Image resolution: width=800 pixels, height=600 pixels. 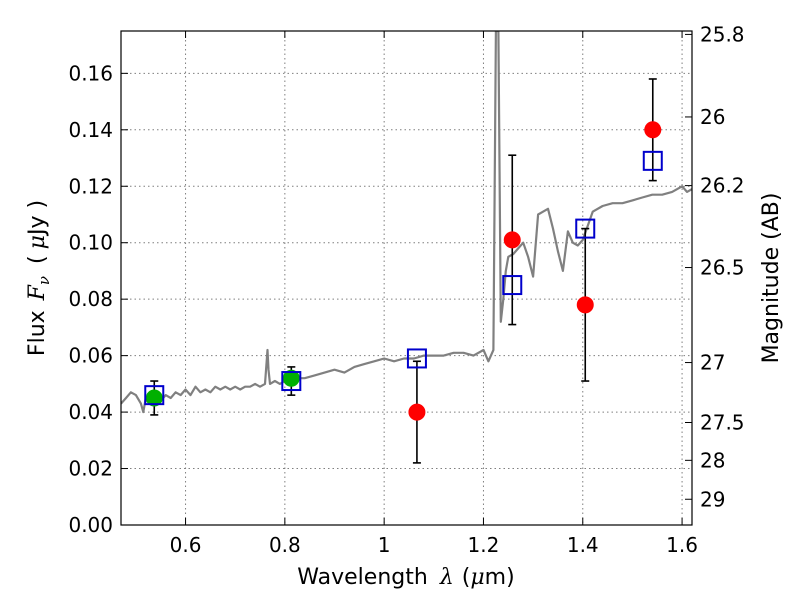 What do you see at coordinates (90, 243) in the screenshot?
I see `y-tick-label: 0.10` at bounding box center [90, 243].